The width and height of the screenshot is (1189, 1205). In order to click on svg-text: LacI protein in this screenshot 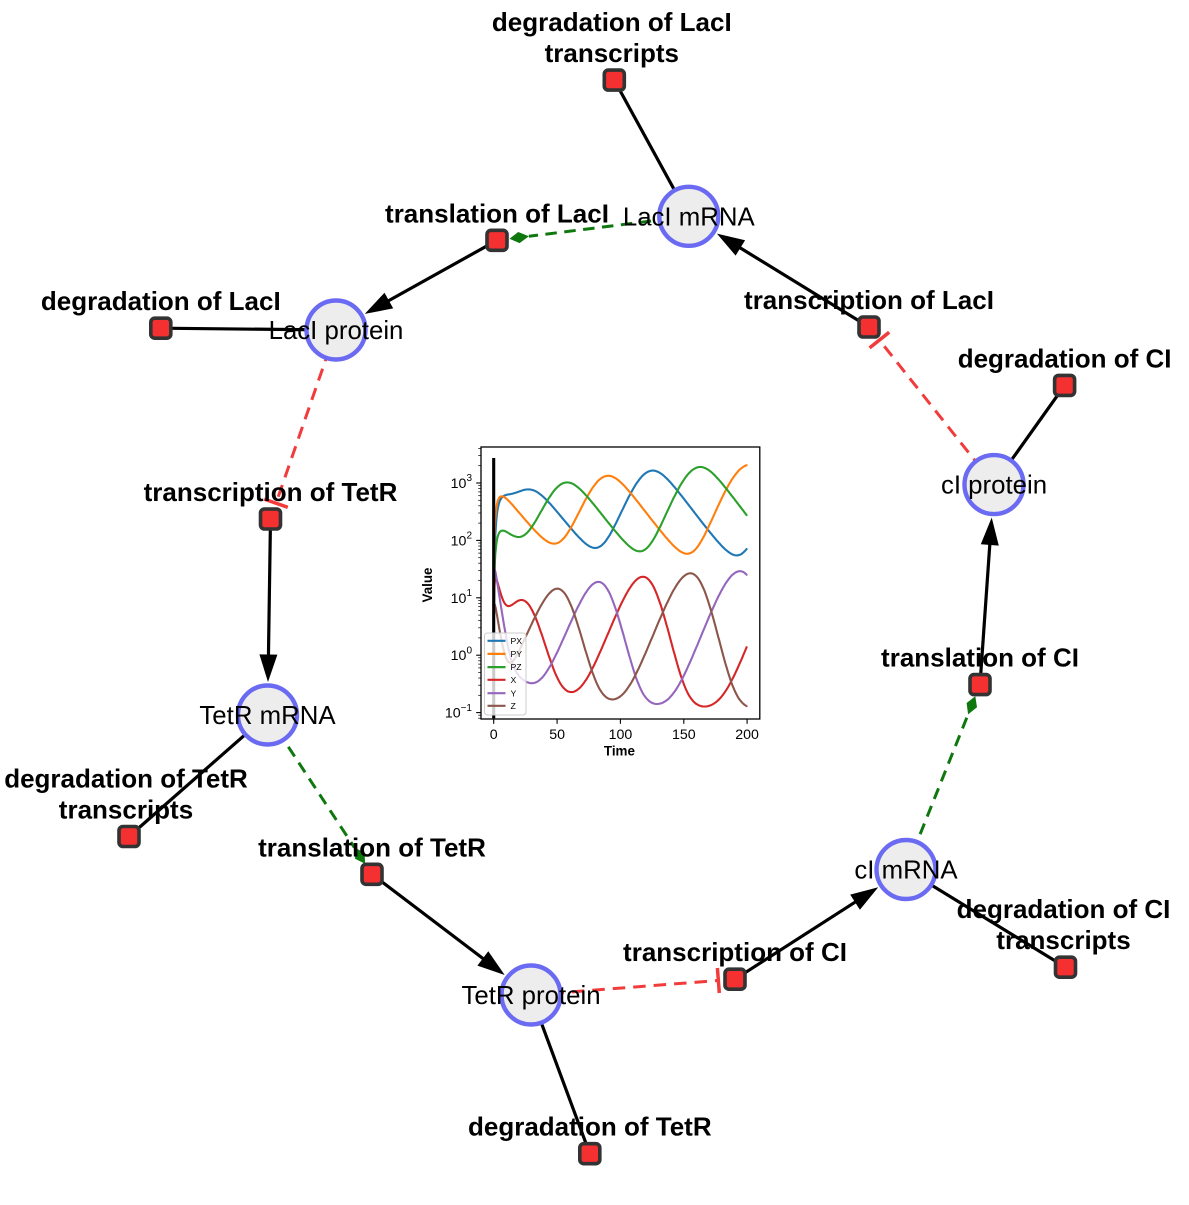, I will do `click(336, 331)`.